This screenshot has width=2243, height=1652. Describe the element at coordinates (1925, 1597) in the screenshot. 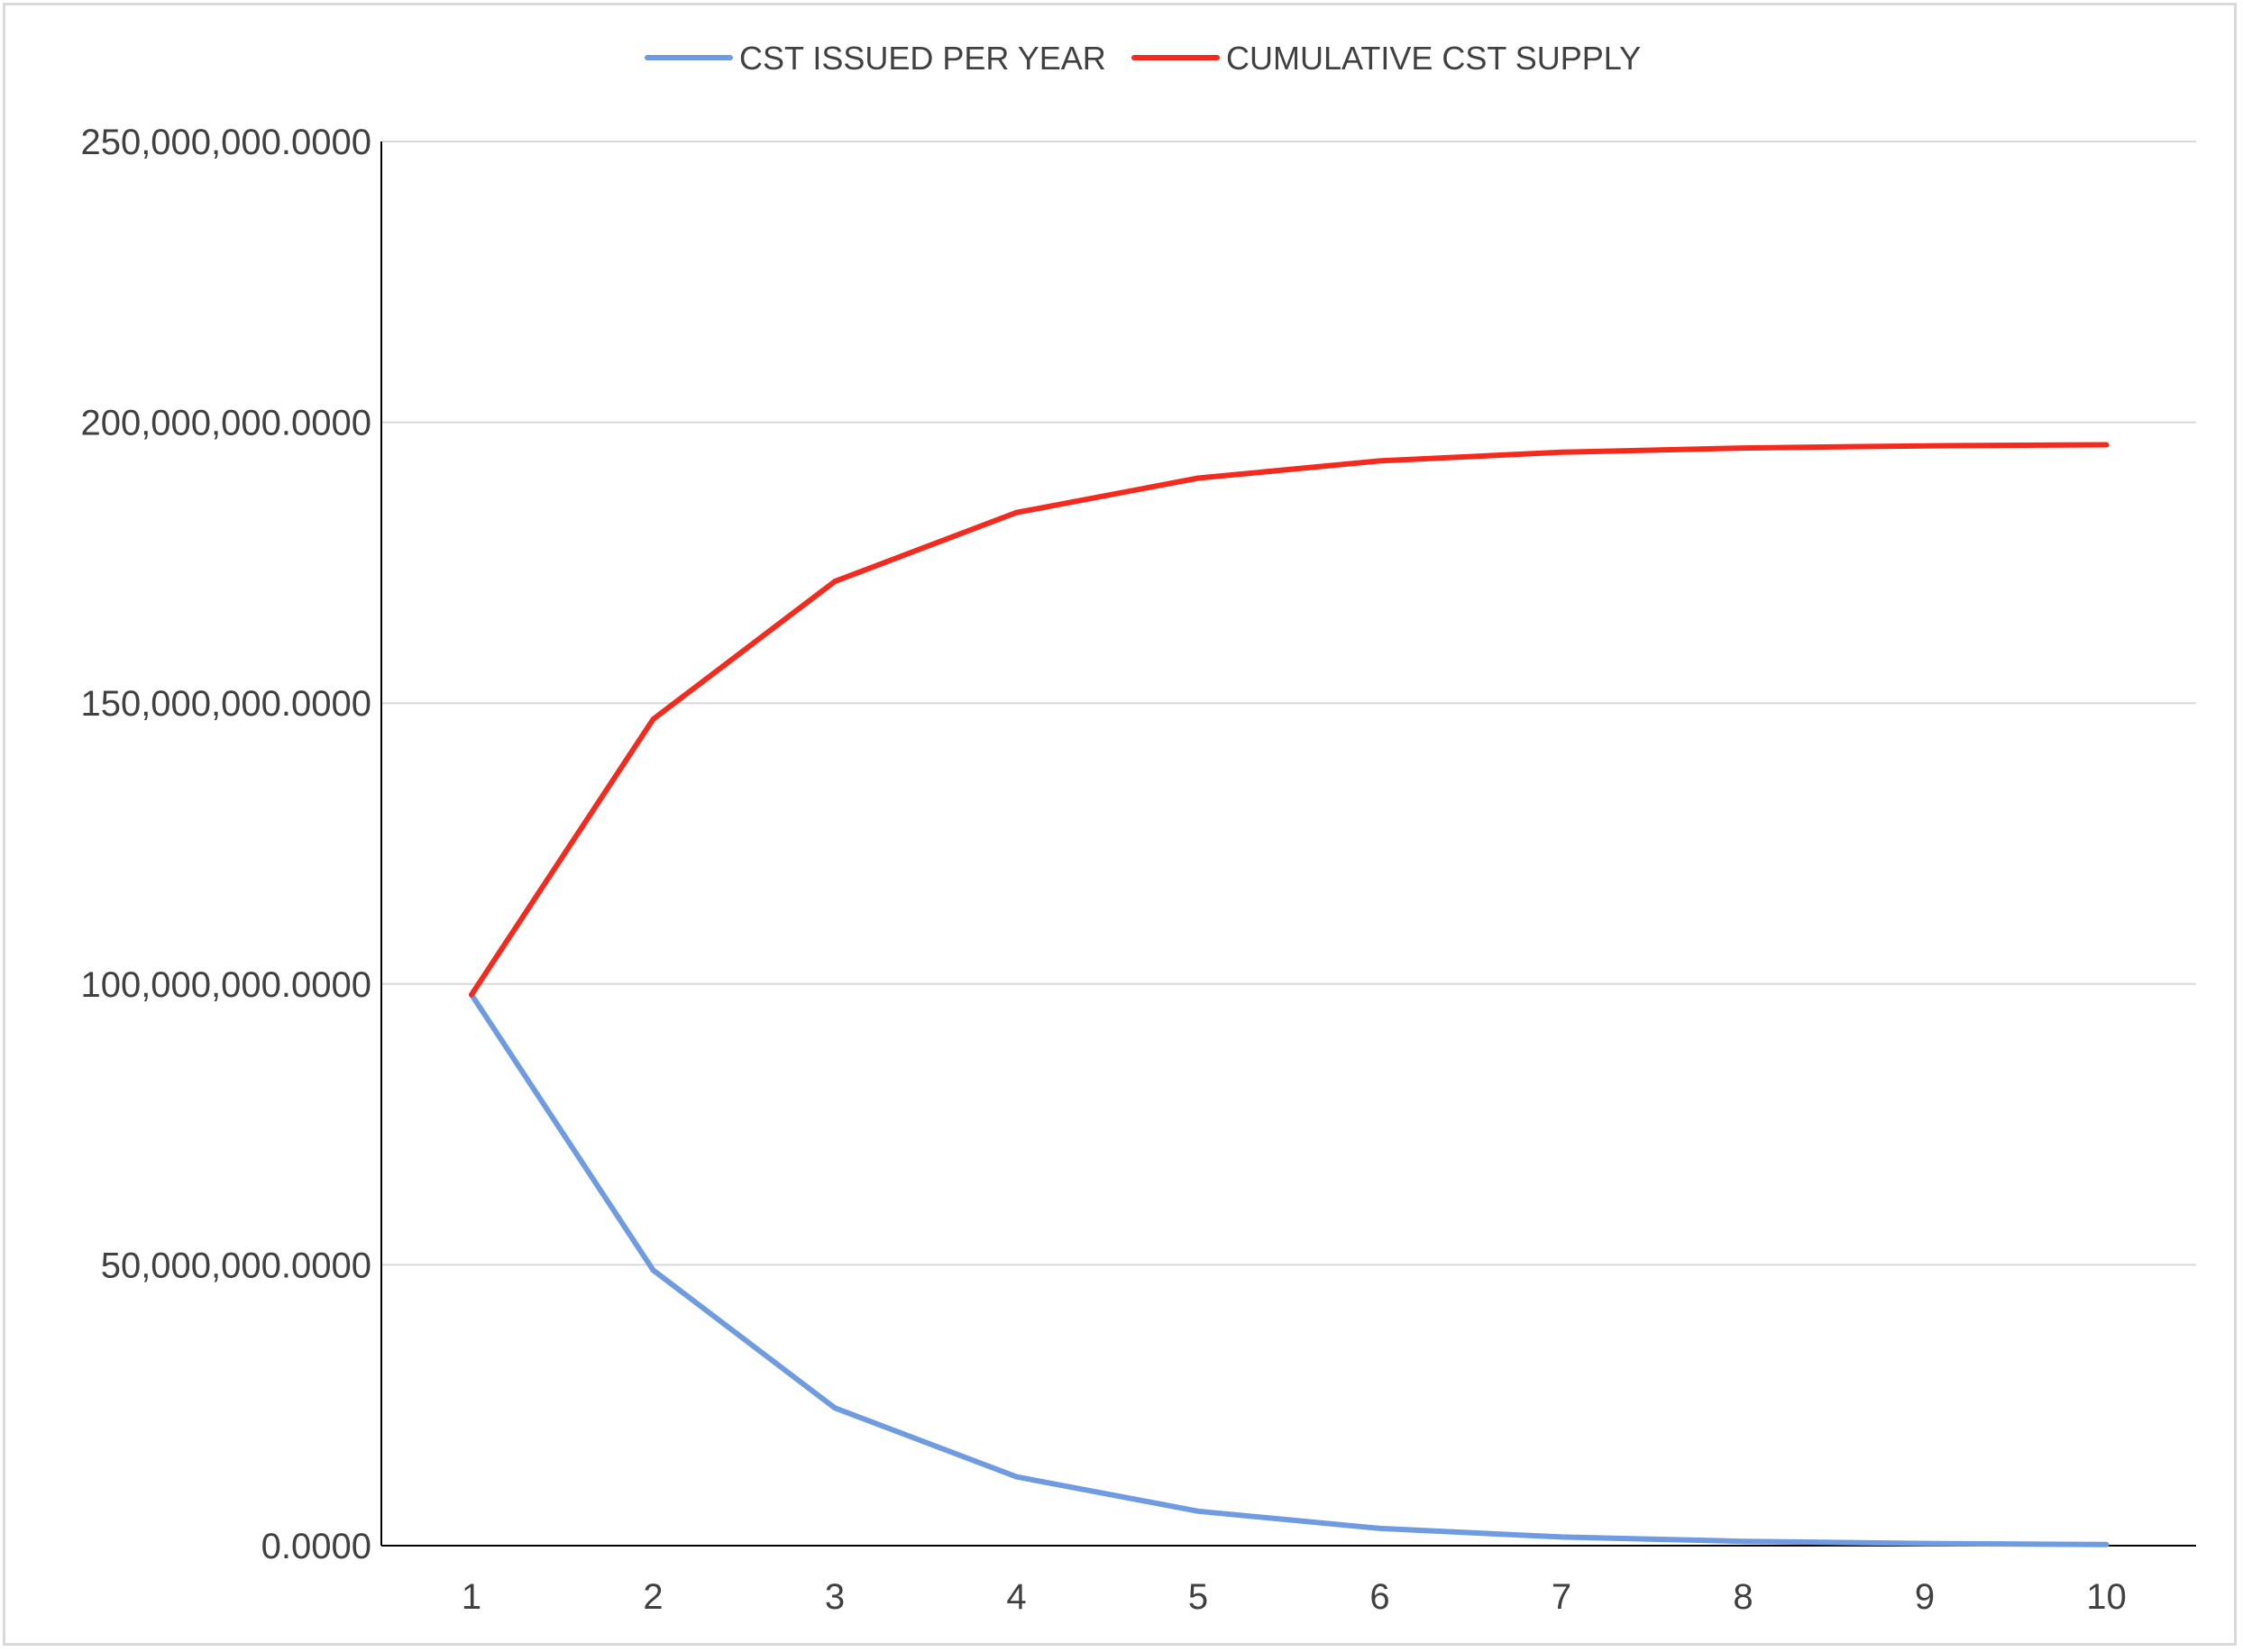

I see `x-tick-label: 9` at that location.